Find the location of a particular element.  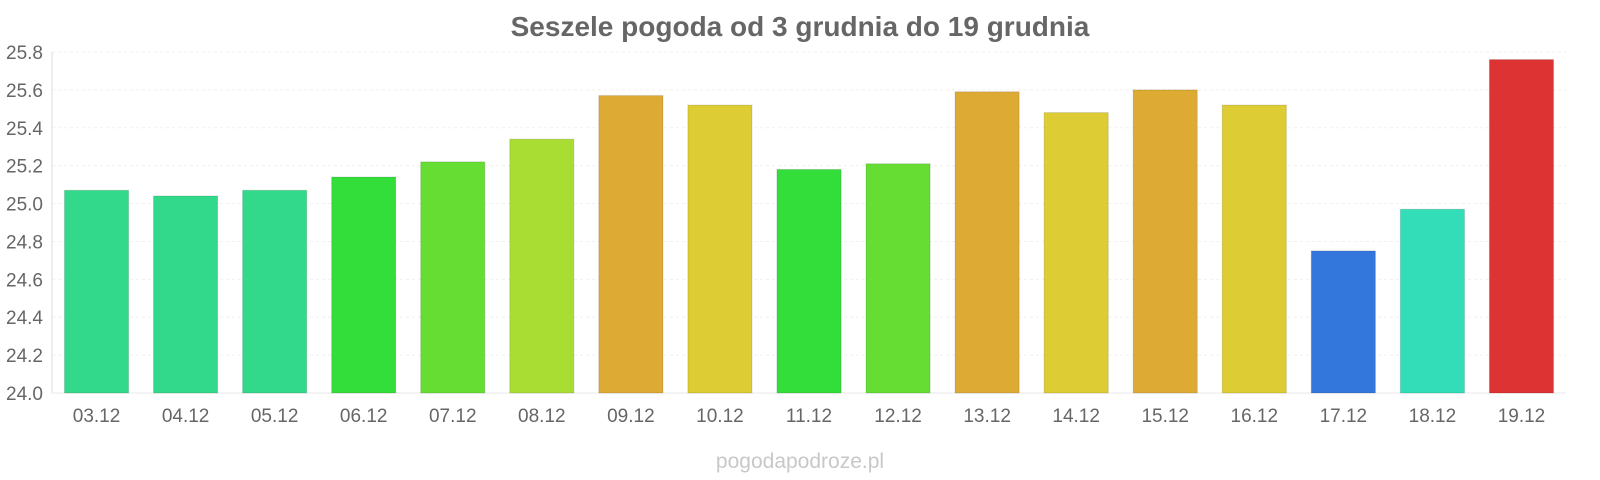

bar-16.12 is located at coordinates (1254, 249).